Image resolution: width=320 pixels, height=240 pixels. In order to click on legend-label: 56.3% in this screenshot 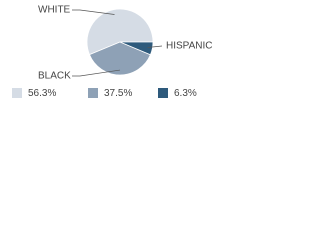, I will do `click(42, 93)`.